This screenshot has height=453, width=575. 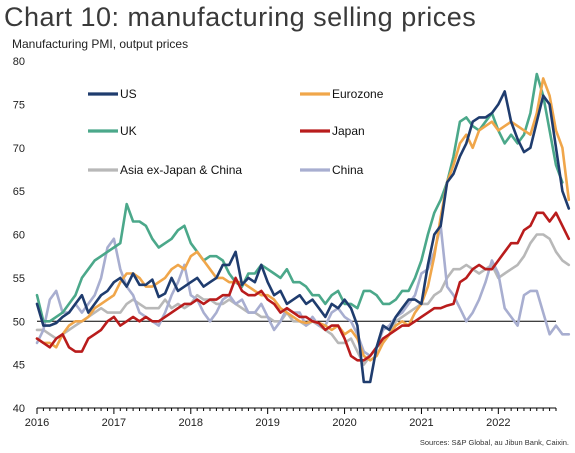 What do you see at coordinates (19, 192) in the screenshot?
I see `y-tick-label: 65` at bounding box center [19, 192].